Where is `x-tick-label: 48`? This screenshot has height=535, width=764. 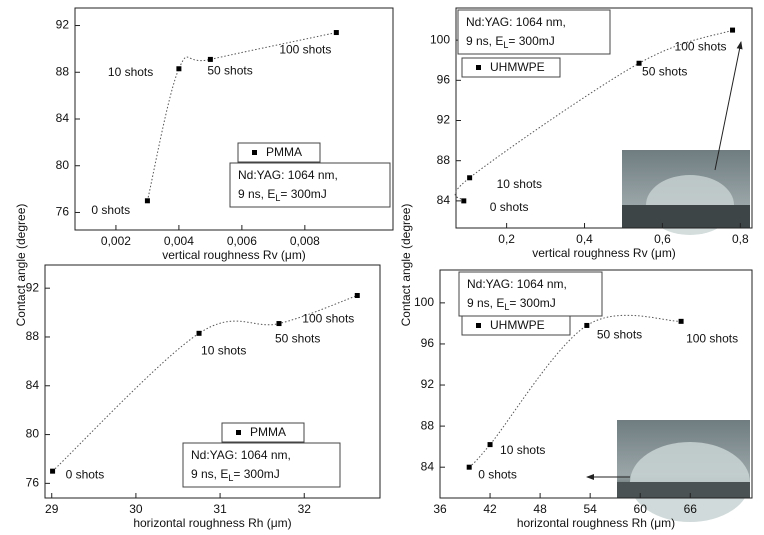 x-tick-label: 48 is located at coordinates (540, 509).